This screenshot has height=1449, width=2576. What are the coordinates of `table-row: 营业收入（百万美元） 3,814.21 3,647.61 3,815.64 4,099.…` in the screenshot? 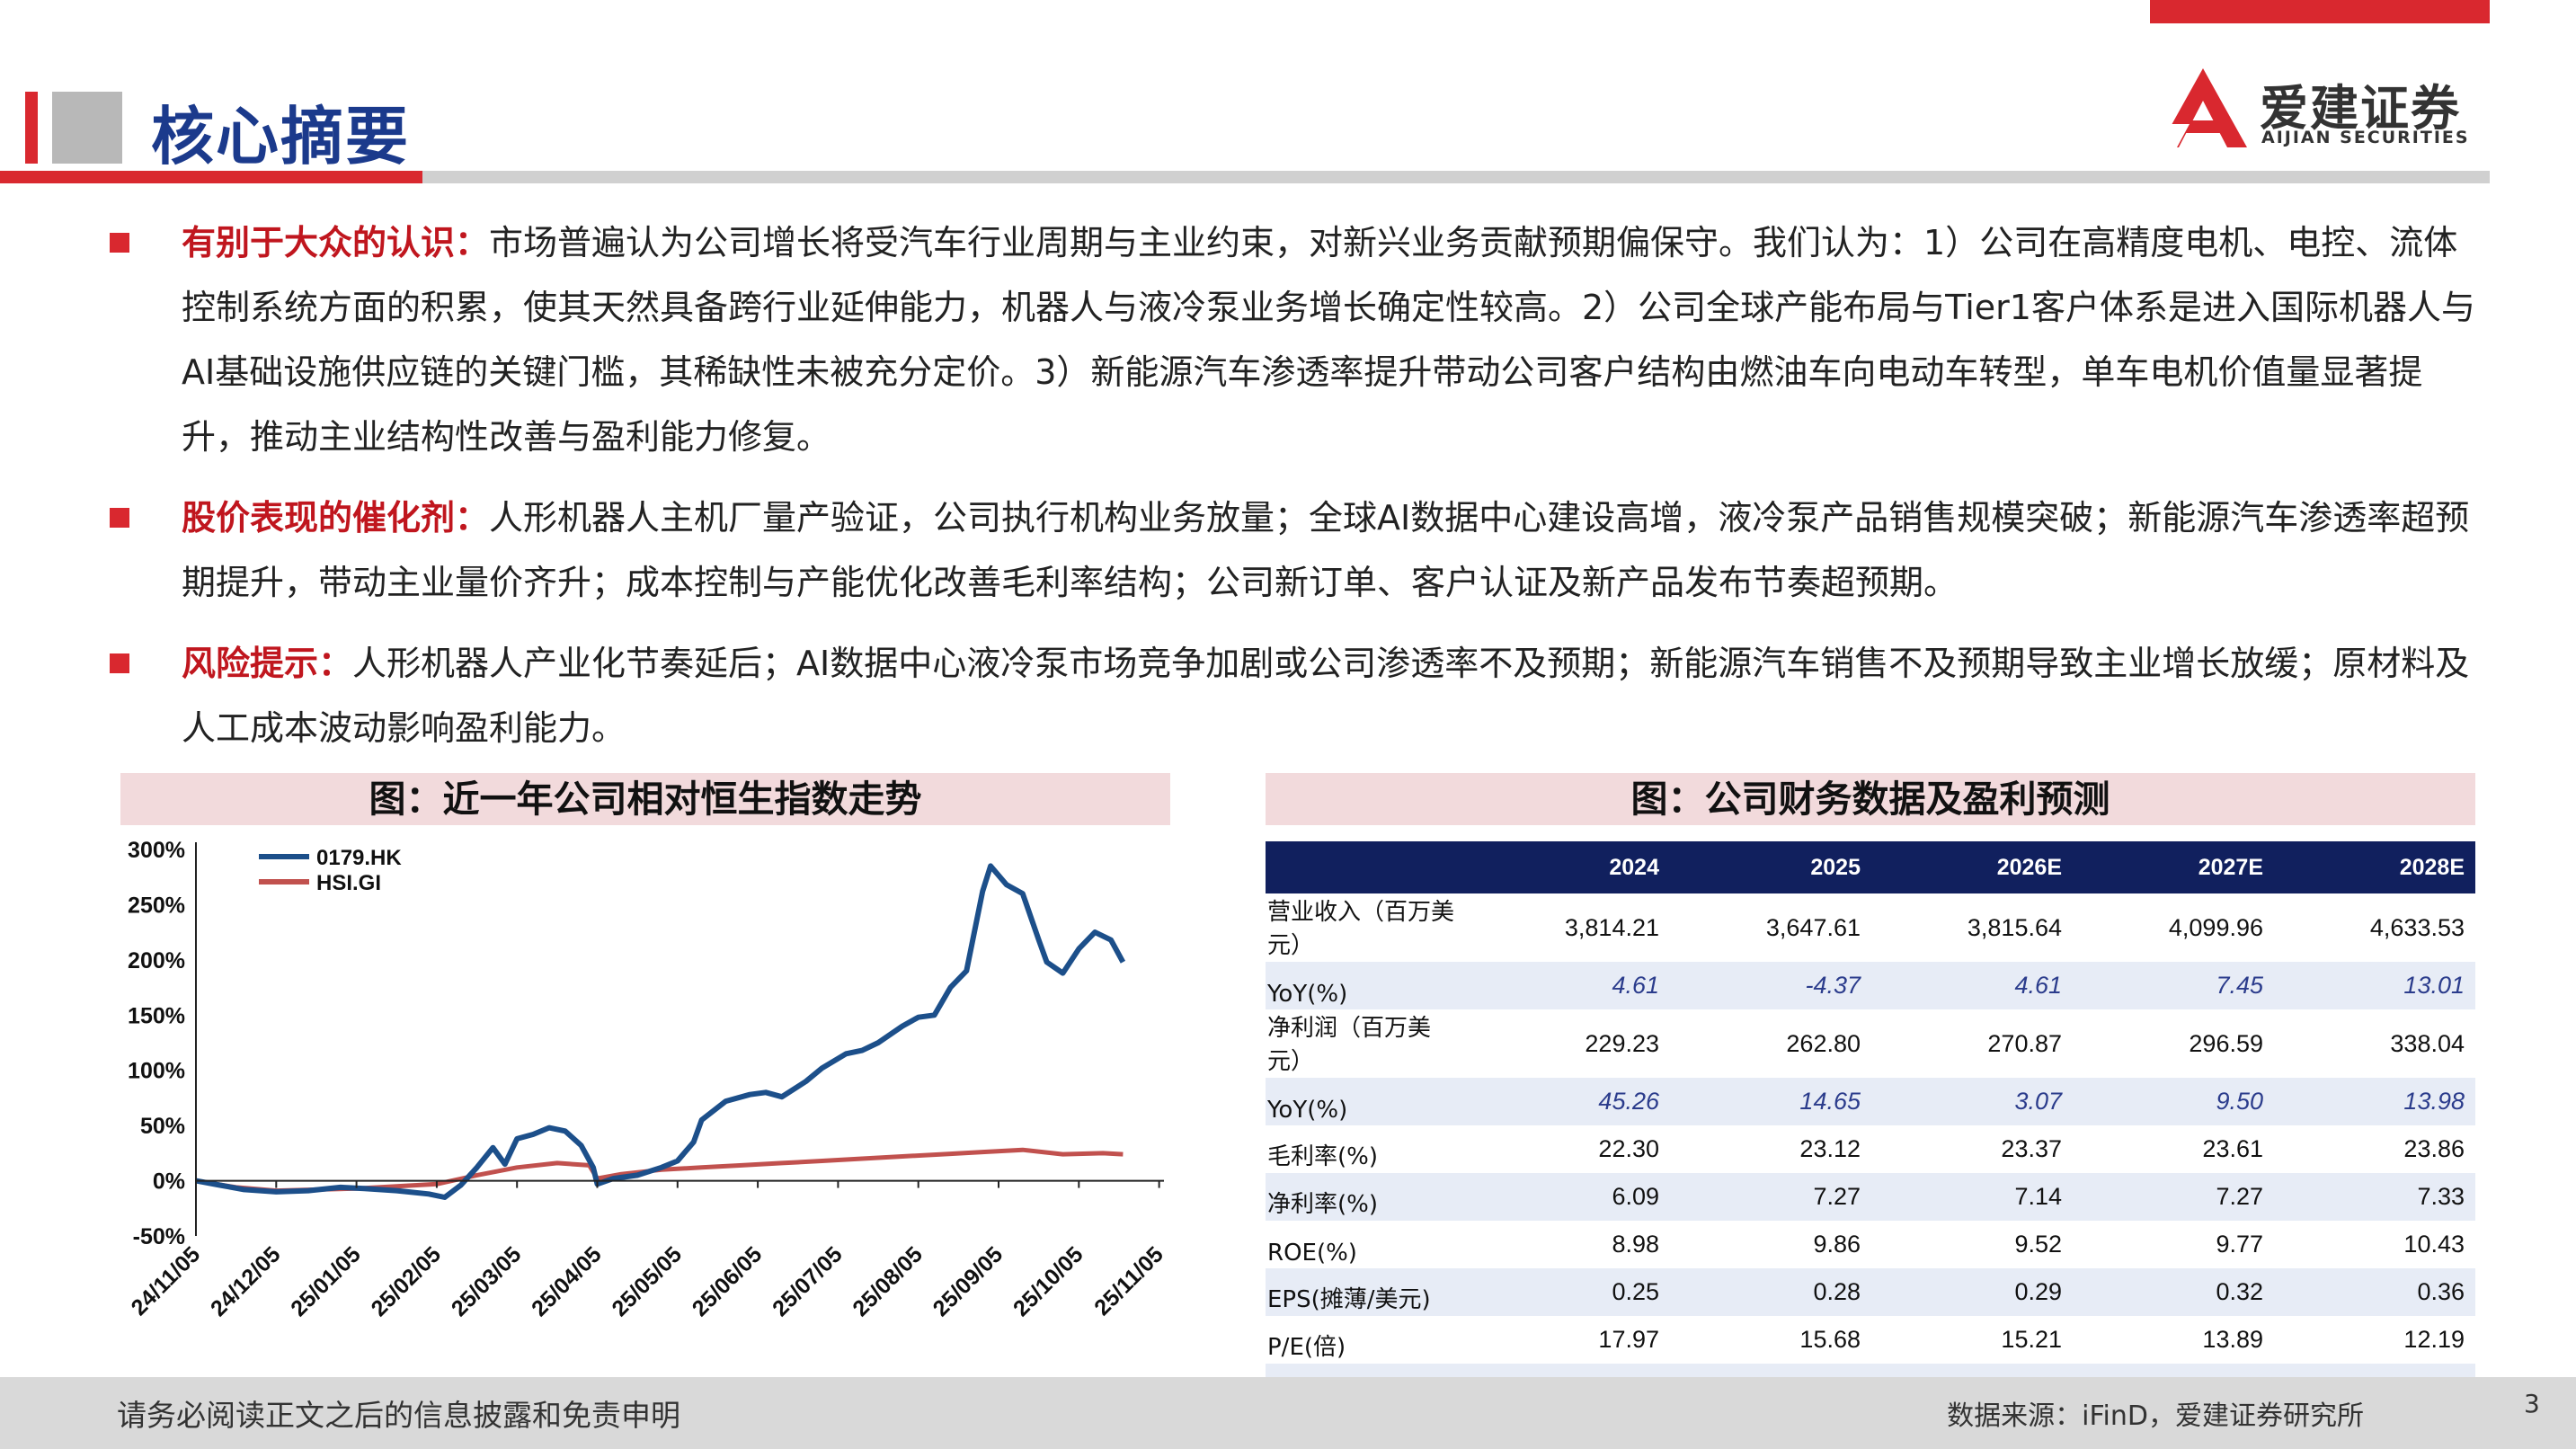 It's located at (1870, 927).